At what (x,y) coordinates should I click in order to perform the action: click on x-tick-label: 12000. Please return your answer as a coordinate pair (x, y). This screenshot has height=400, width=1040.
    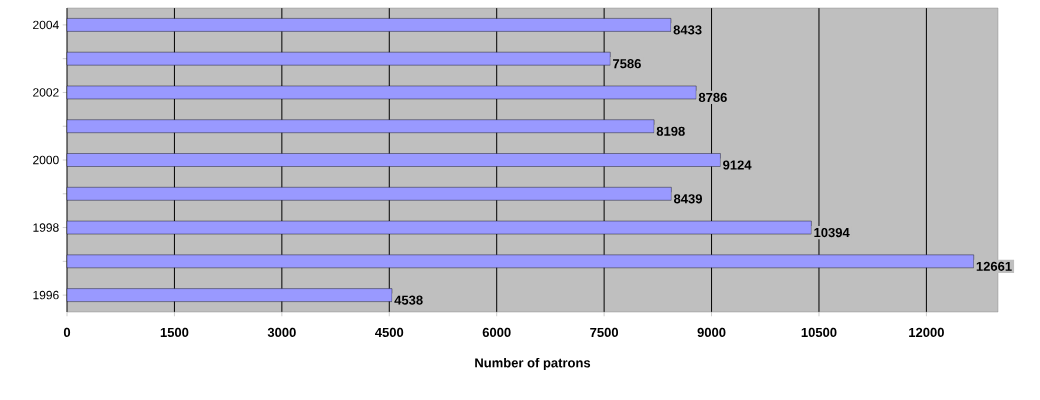
    Looking at the image, I should click on (926, 332).